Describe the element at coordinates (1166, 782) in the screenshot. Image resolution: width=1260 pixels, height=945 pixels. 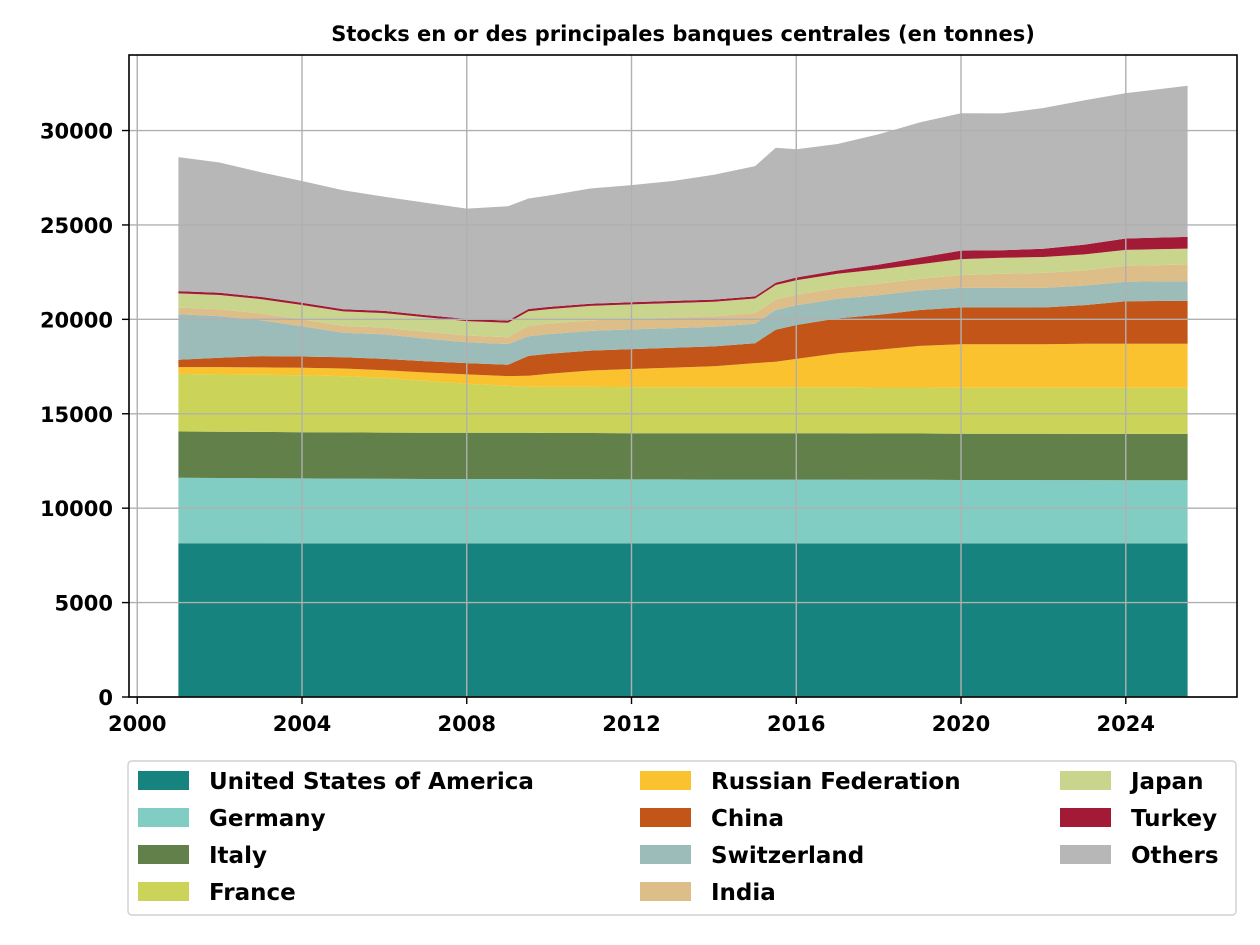
I see `legend-label: Japan` at that location.